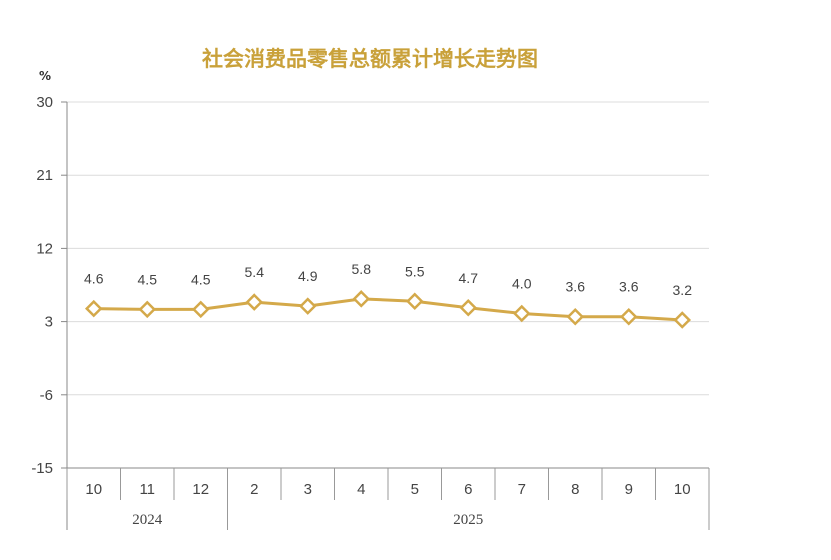  What do you see at coordinates (415, 489) in the screenshot?
I see `x-tick-label: 5` at bounding box center [415, 489].